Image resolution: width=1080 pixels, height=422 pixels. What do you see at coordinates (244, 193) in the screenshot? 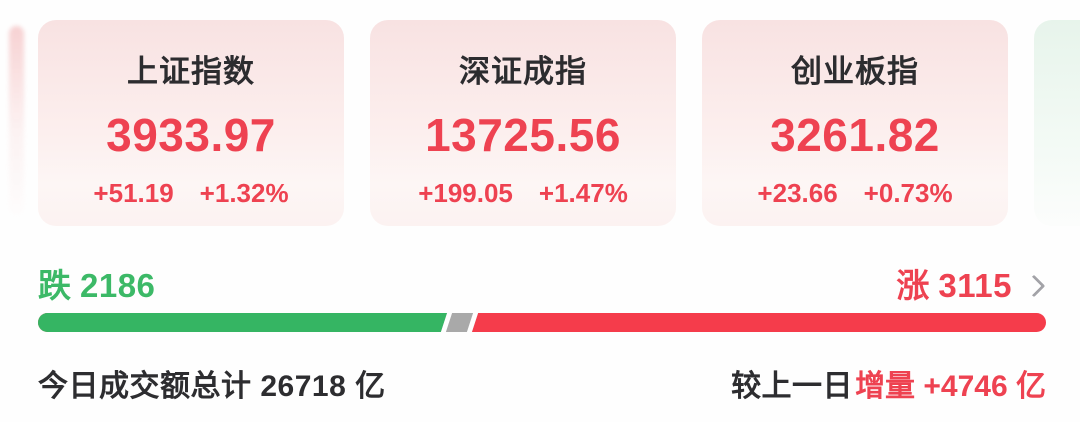
I see `index-change-pct: +1.32%` at bounding box center [244, 193].